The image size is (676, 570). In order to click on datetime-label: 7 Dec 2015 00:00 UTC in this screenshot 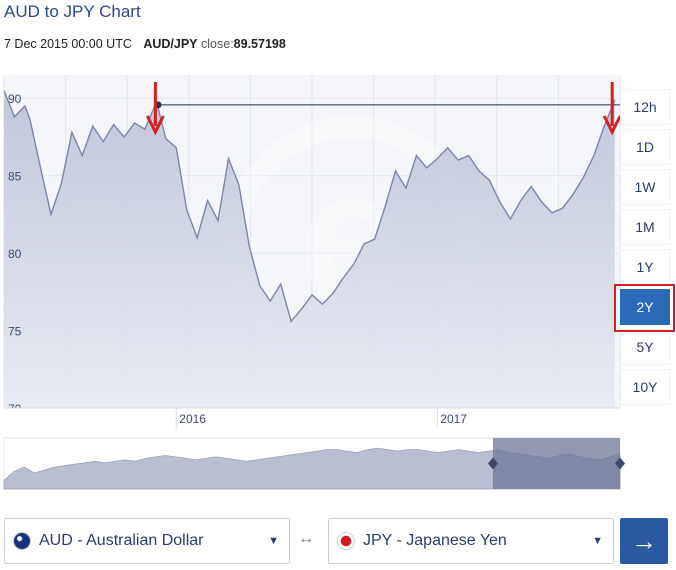, I will do `click(68, 44)`.